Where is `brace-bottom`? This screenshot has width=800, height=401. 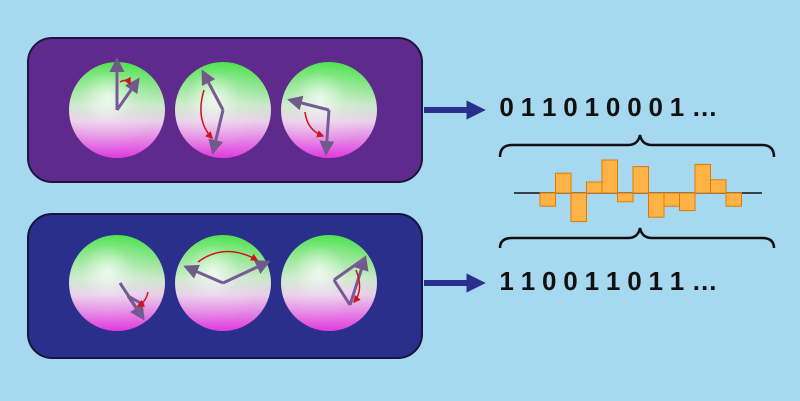 brace-bottom is located at coordinates (637, 238).